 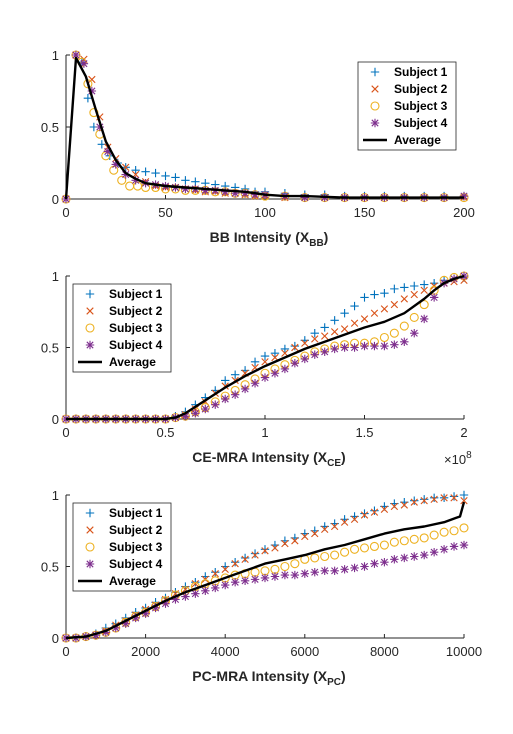 I want to click on legend-label: Subject 3, so click(x=136, y=328).